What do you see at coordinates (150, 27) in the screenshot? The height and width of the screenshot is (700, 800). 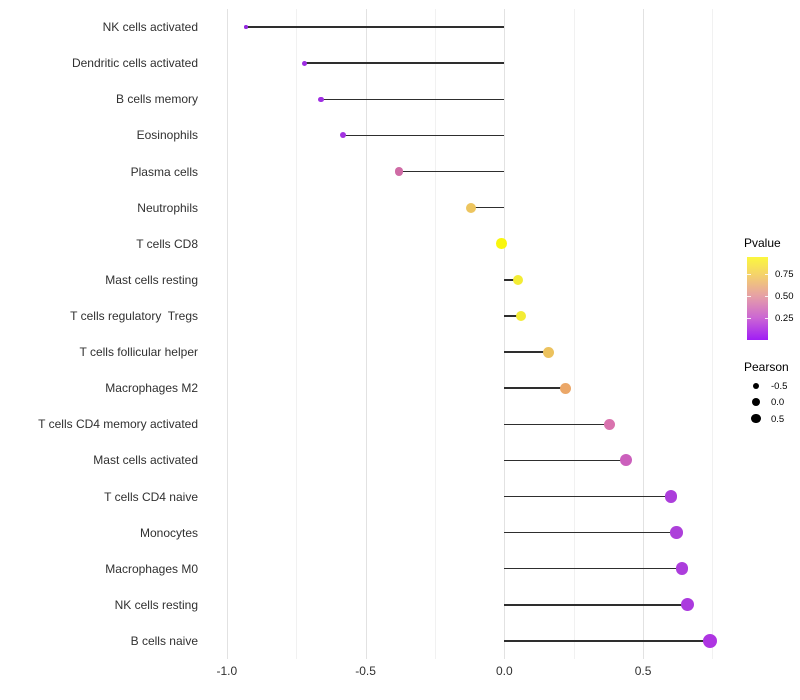 I see `y-axis-label: NK cells activated` at bounding box center [150, 27].